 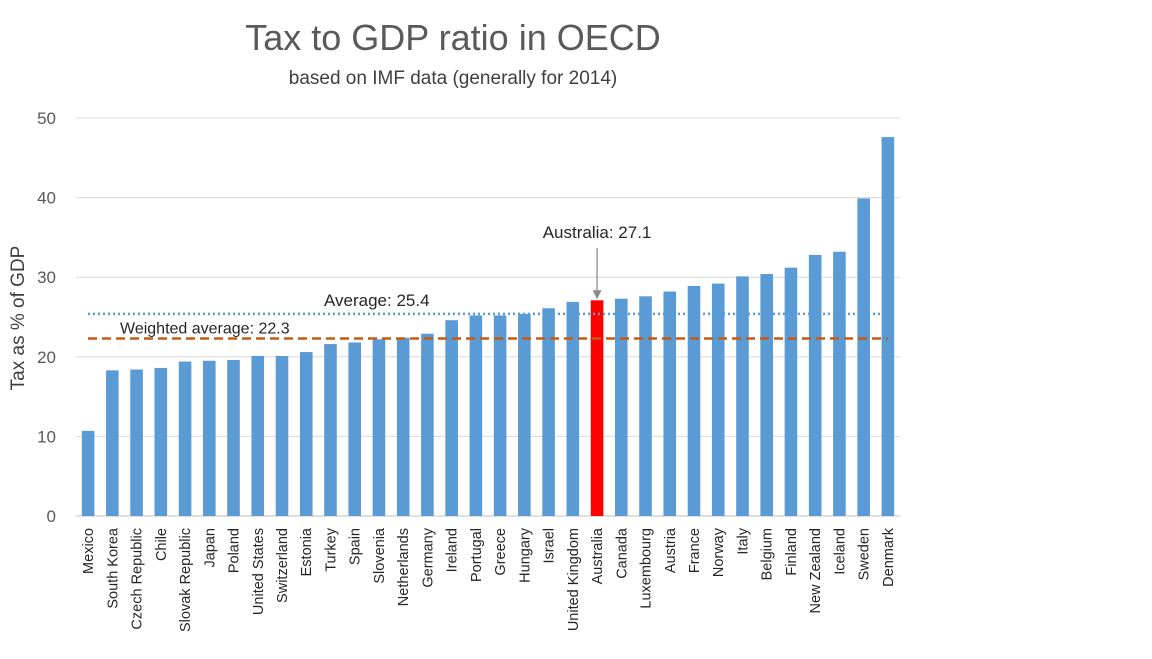 What do you see at coordinates (46, 317) in the screenshot?
I see `y-axis-ticks: 0 10 20 30 40 50` at bounding box center [46, 317].